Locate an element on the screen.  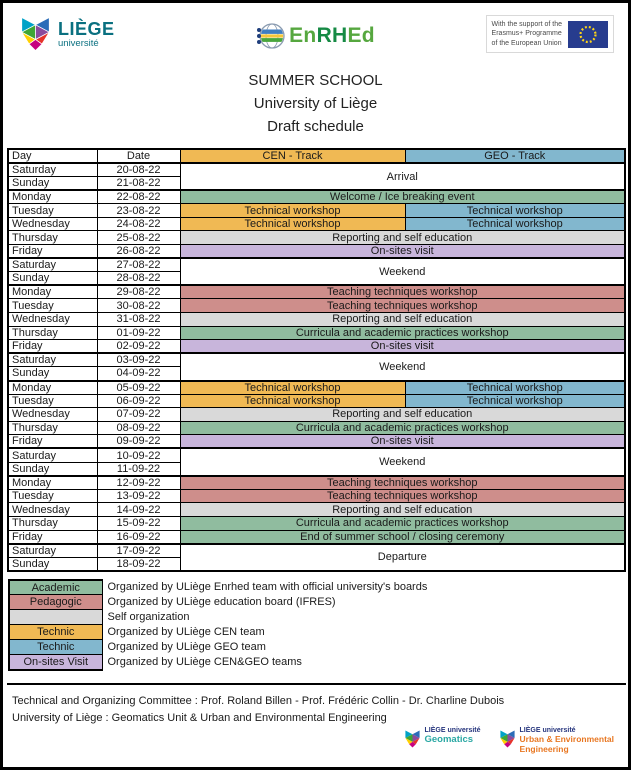
date-cell: 29-08-22 is located at coordinates (138, 292).